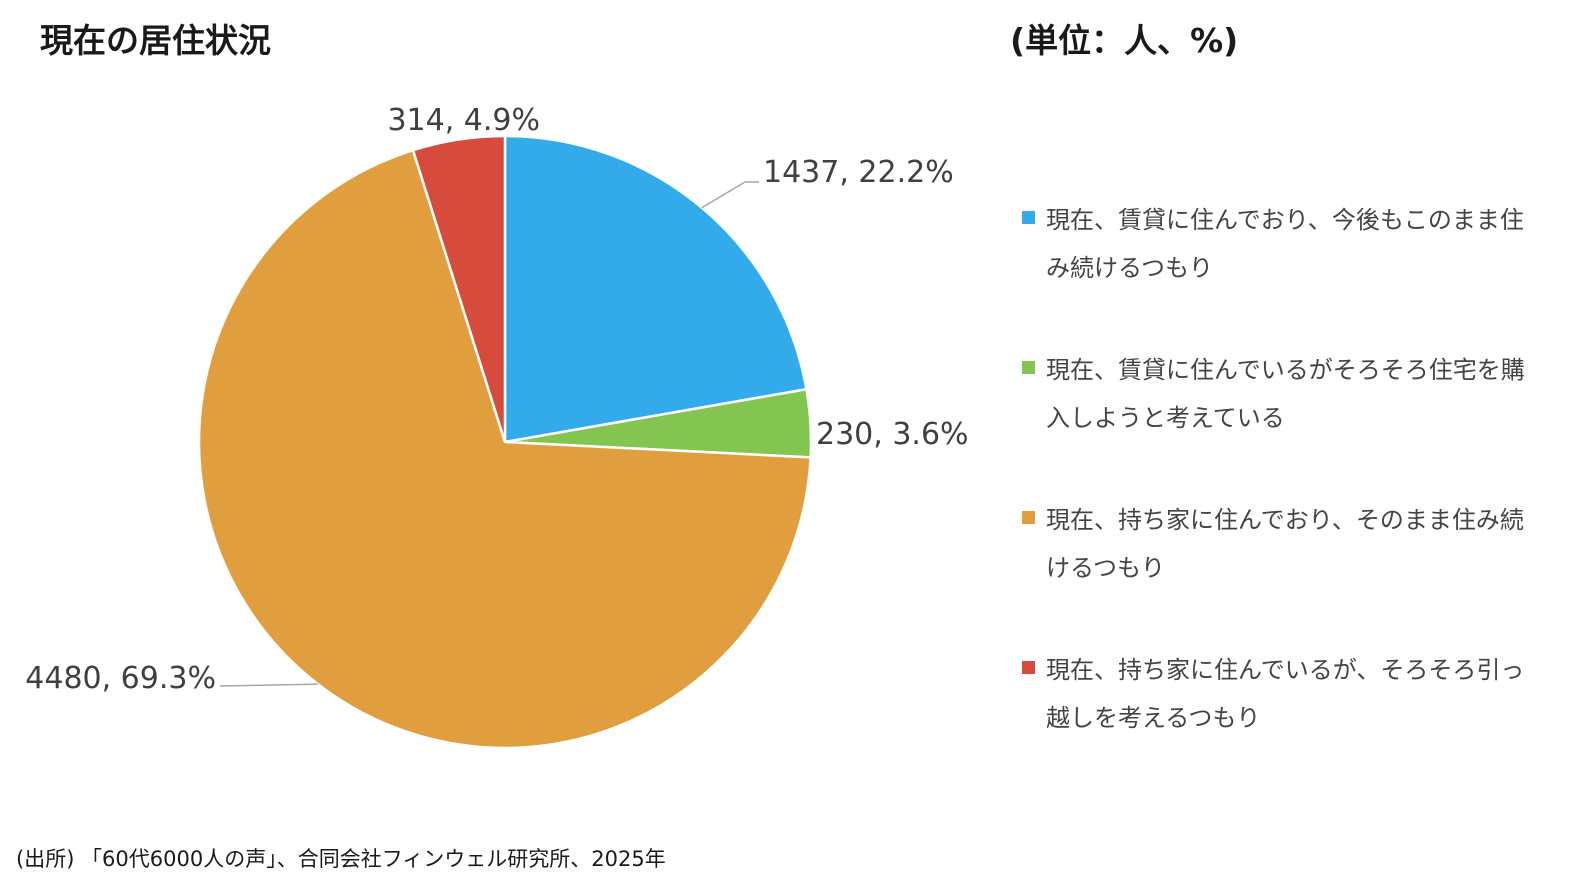 This screenshot has width=1573, height=889. I want to click on source-note: (出所) 「60代6000人の声」、合同会社フィンウェル研究所、2025年, so click(341, 859).